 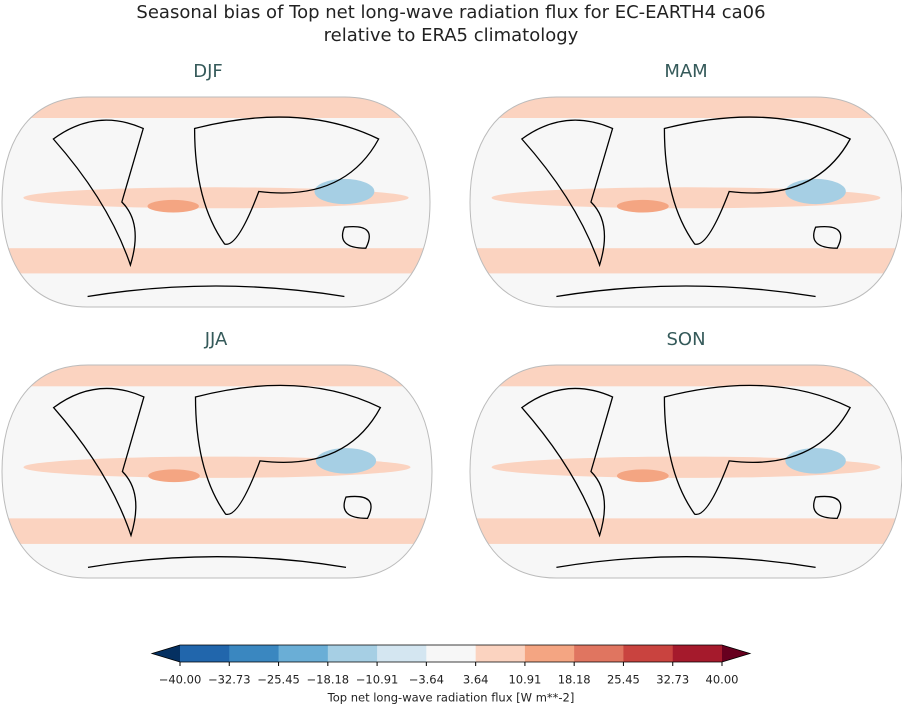 What do you see at coordinates (229, 680) in the screenshot?
I see `tick-label: −32.73` at bounding box center [229, 680].